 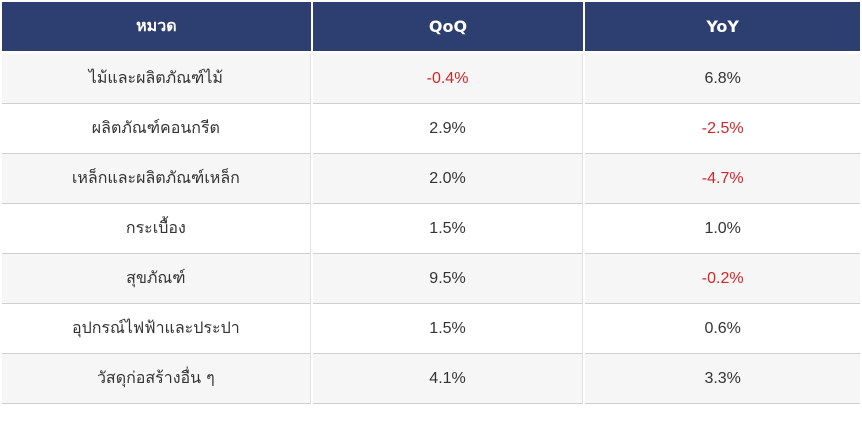 I want to click on row-yoy: -2.5%, so click(x=722, y=129).